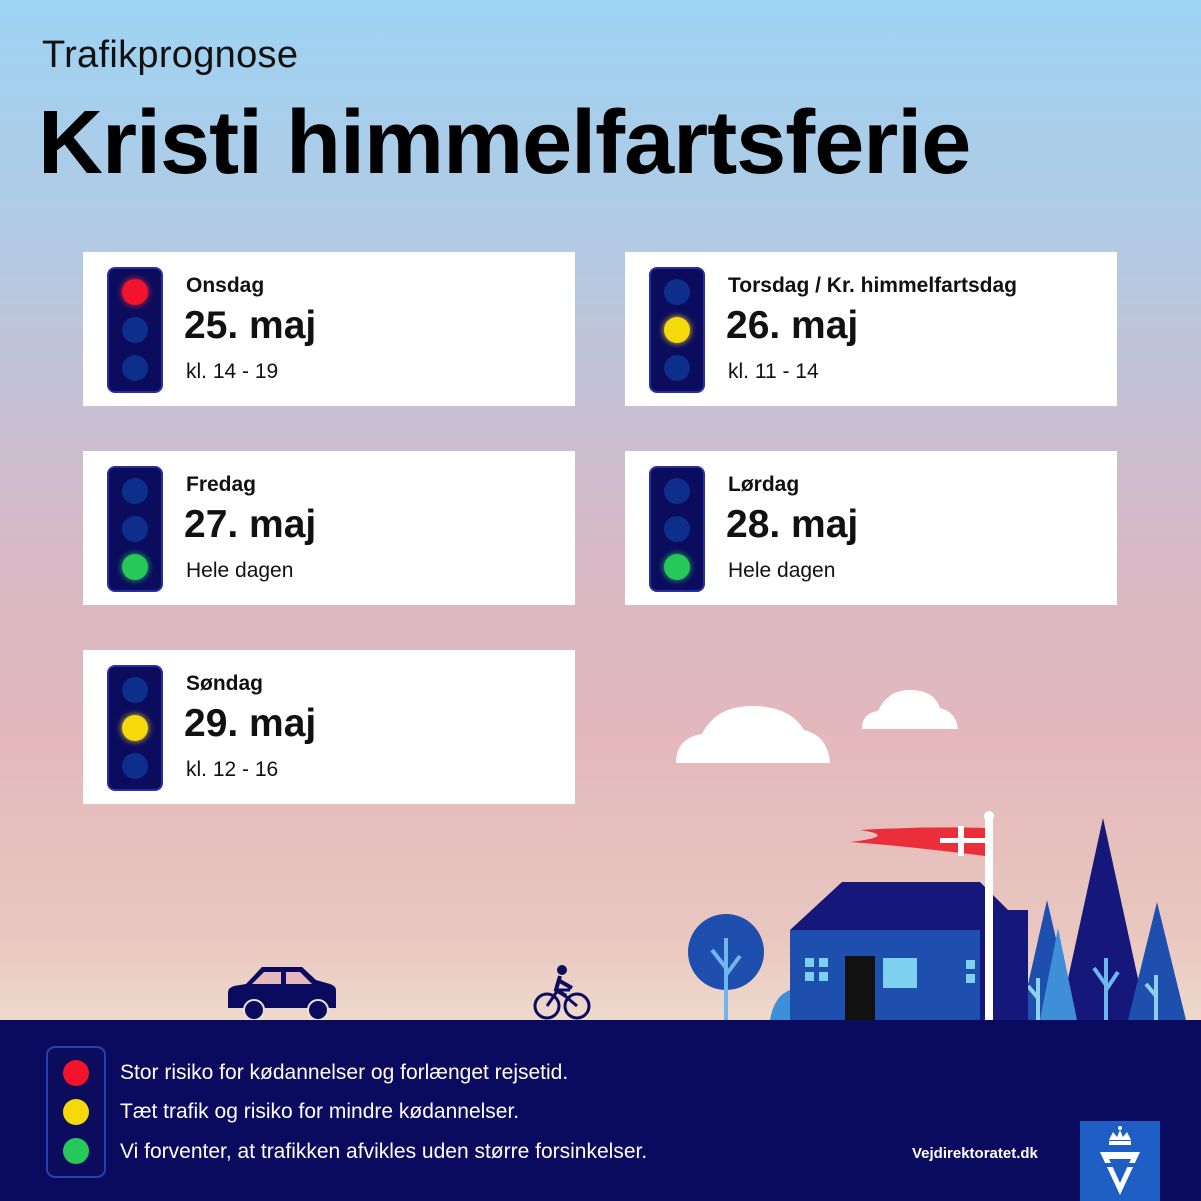 This screenshot has height=1201, width=1201. Describe the element at coordinates (764, 484) in the screenshot. I see `card-day: Lørdag` at that location.